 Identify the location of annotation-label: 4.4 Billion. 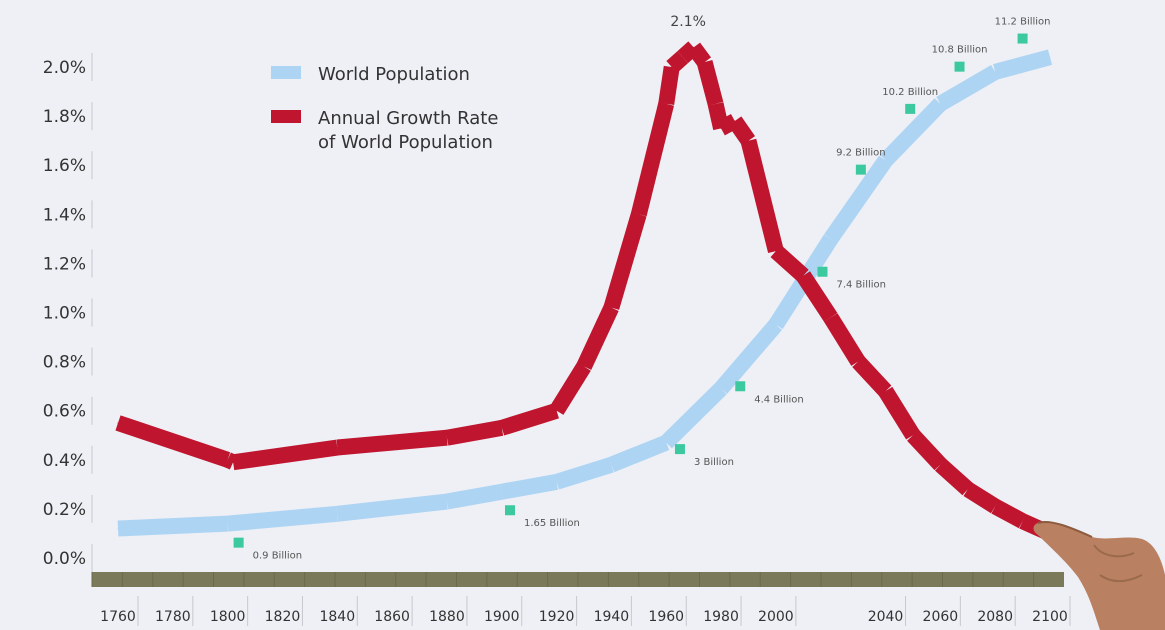
(779, 399).